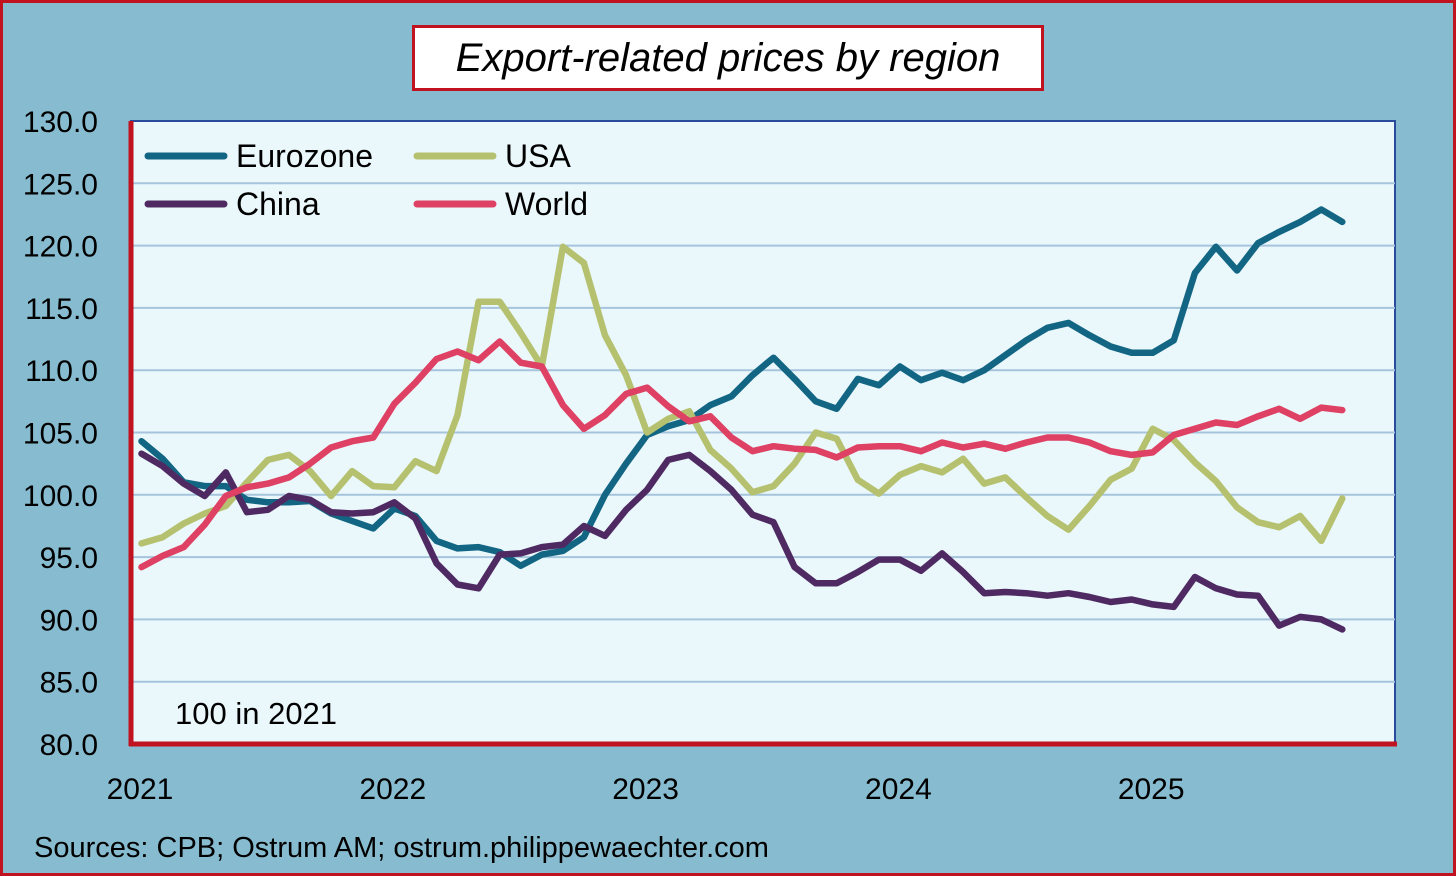  What do you see at coordinates (278, 204) in the screenshot?
I see `legend-label-china: China` at bounding box center [278, 204].